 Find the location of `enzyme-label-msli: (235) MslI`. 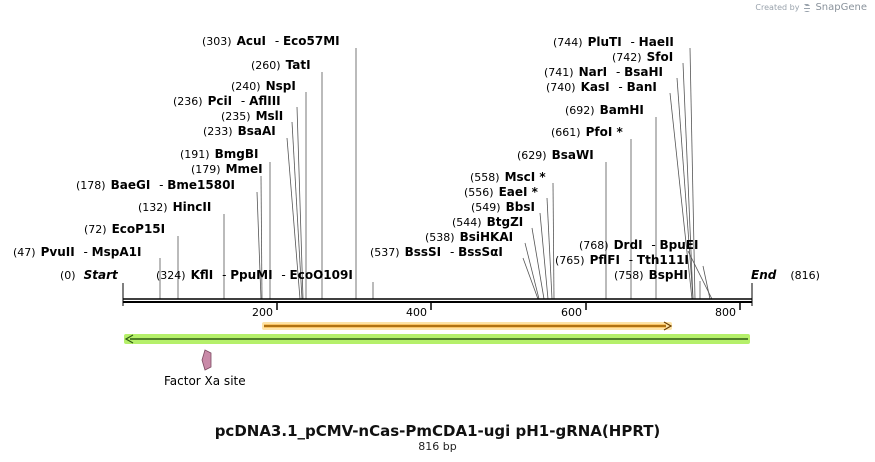

enzyme-label-msli: (235) MslI is located at coordinates (252, 116).